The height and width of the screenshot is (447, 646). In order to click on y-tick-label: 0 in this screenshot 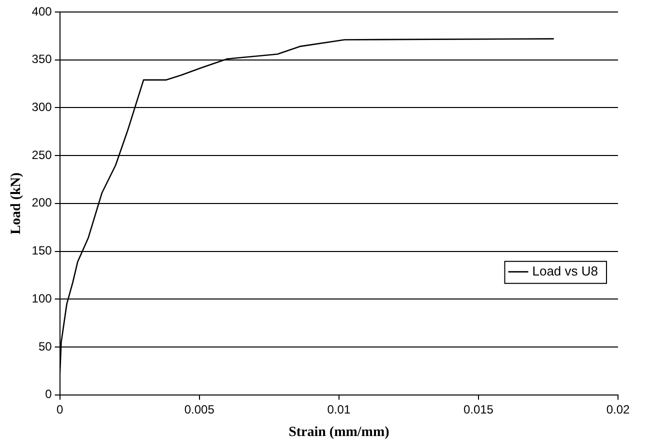, I will do `click(48, 394)`.